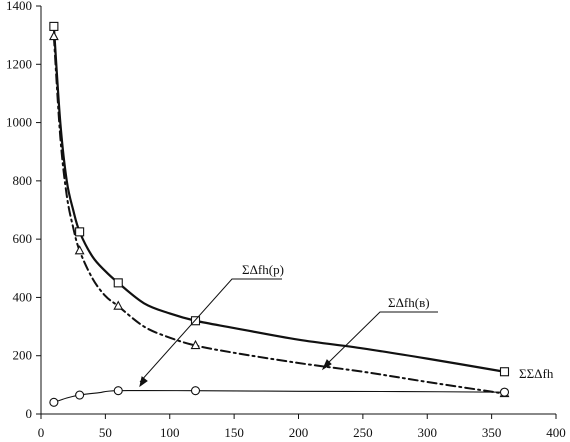  What do you see at coordinates (363, 432) in the screenshot?
I see `x-tick-label: 250` at bounding box center [363, 432].